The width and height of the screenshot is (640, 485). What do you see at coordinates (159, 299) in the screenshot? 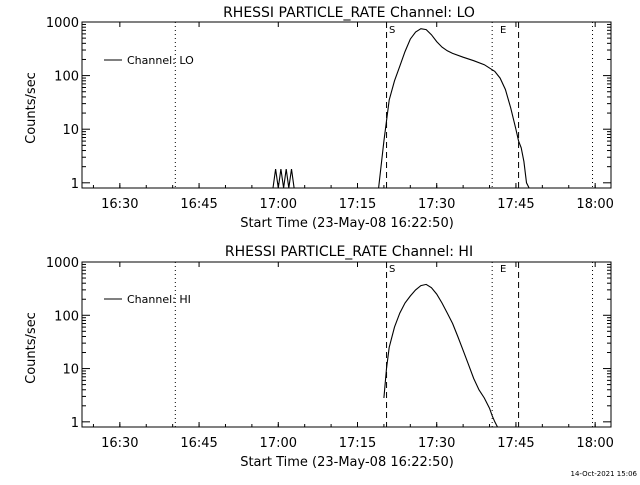
I see `legend-label: Channel: HI` at bounding box center [159, 299].